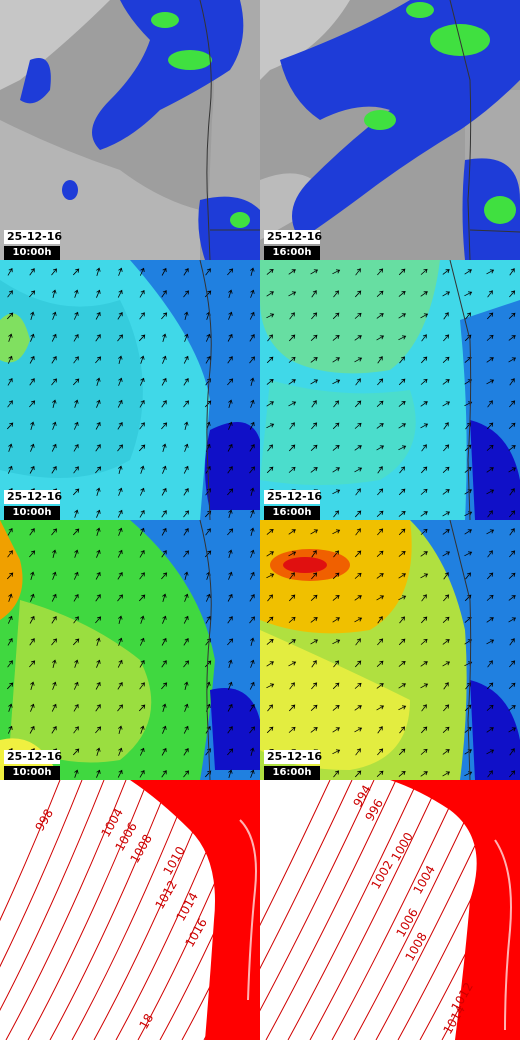  Describe the element at coordinates (33, 497) in the screenshot. I see `date-label: 25-12-16` at that location.